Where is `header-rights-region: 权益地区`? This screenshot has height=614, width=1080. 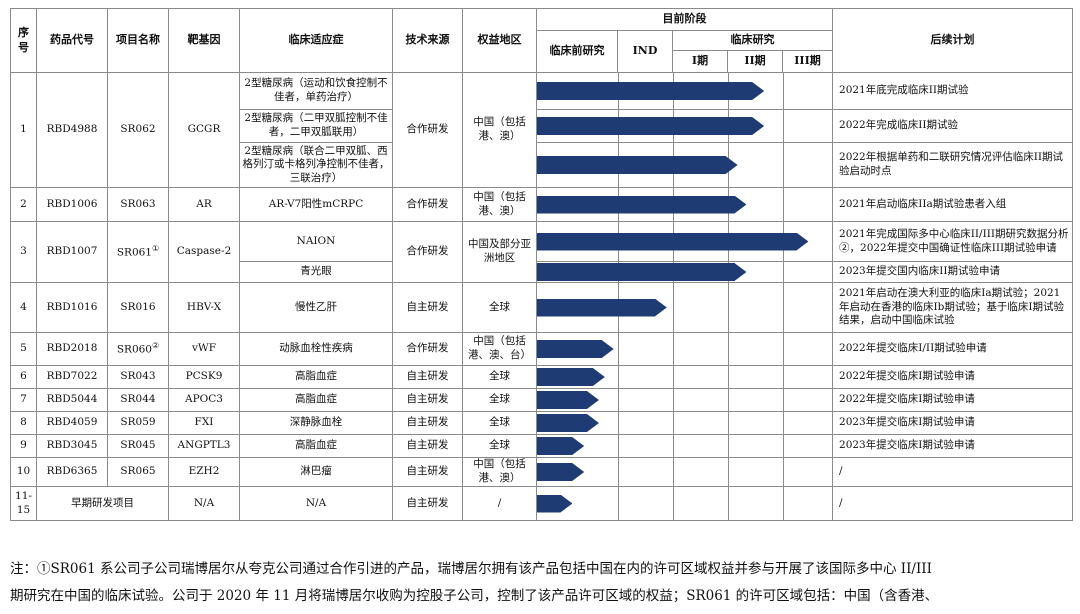
header-rights-region: 权益地区 is located at coordinates (499, 40).